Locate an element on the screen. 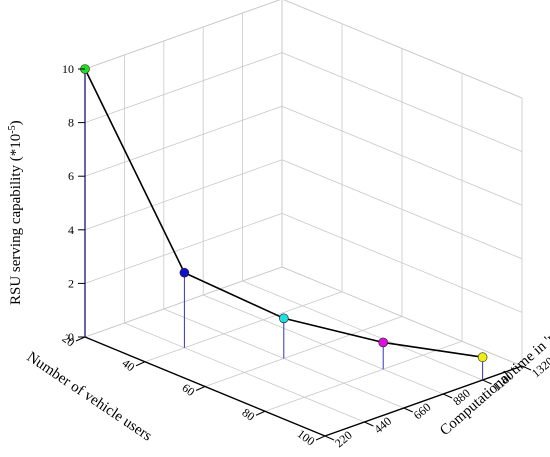 The width and height of the screenshot is (550, 457). y-axis-line is located at coordinates (423, 401).